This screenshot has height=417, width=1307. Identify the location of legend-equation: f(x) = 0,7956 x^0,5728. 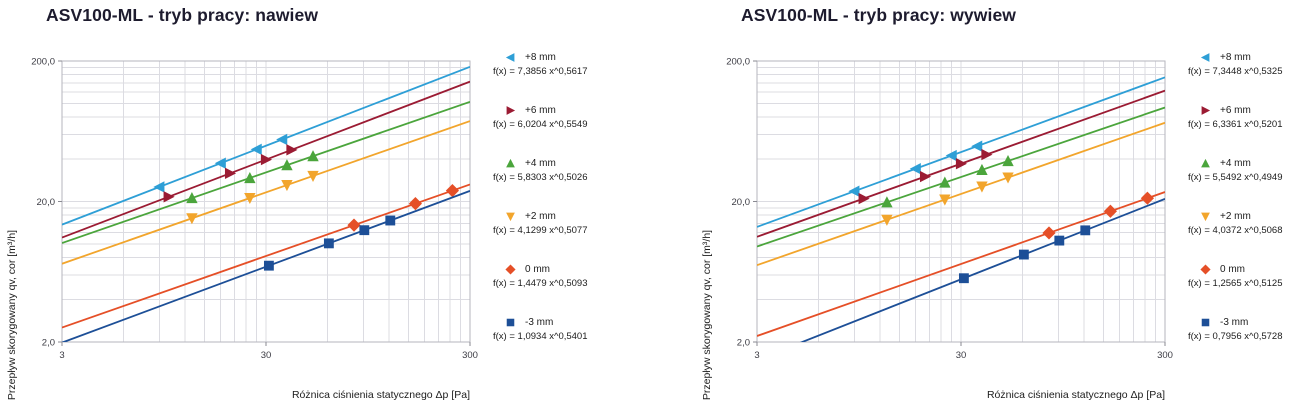
(1235, 336).